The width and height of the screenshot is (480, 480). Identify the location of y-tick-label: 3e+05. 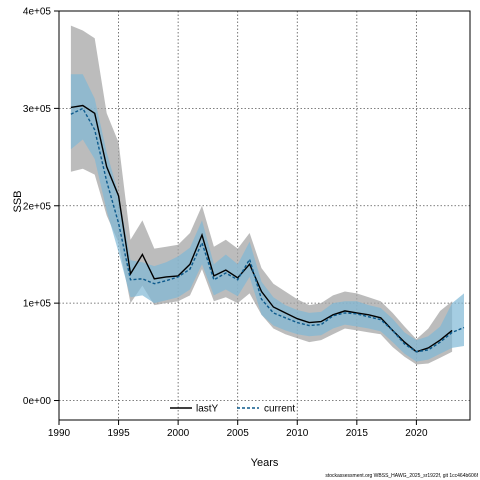
(37, 109).